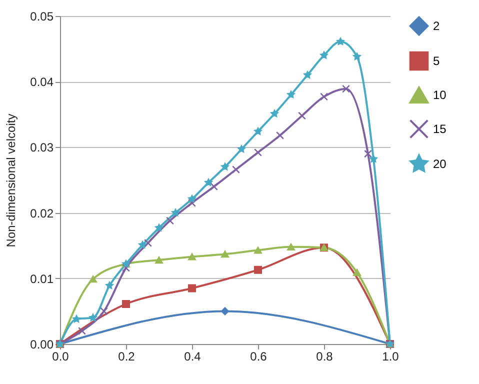  I want to click on x-tick-label: 0.4, so click(193, 357).